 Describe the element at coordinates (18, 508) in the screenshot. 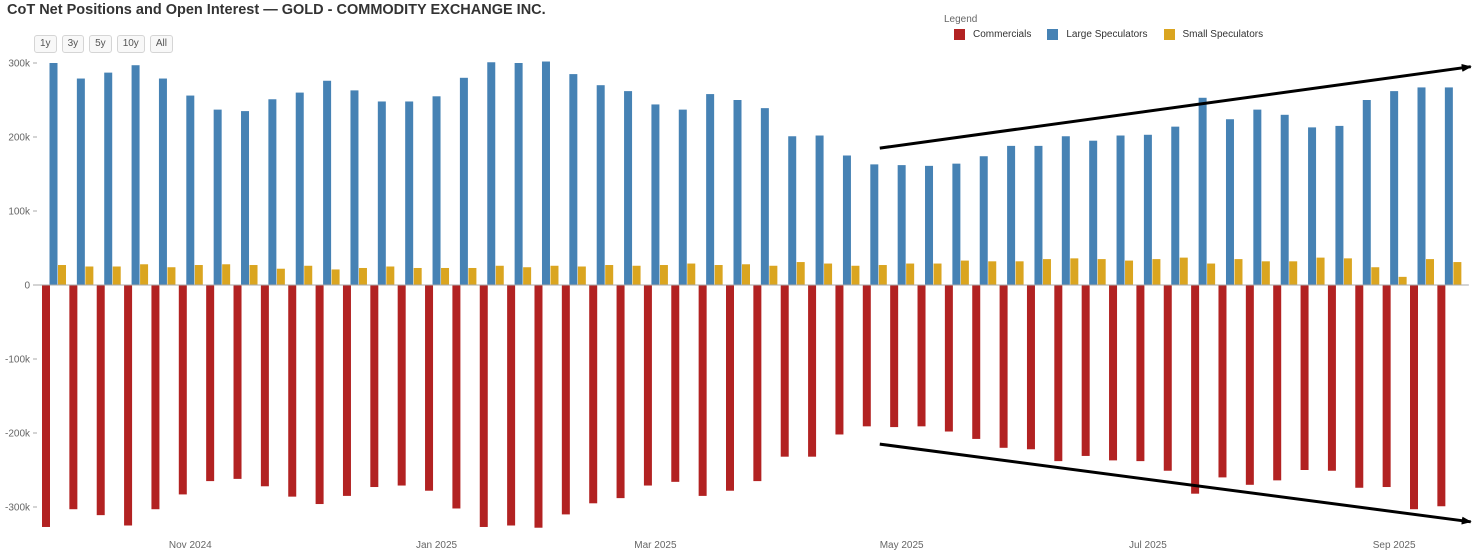

I see `y-tick-label: -300k` at that location.